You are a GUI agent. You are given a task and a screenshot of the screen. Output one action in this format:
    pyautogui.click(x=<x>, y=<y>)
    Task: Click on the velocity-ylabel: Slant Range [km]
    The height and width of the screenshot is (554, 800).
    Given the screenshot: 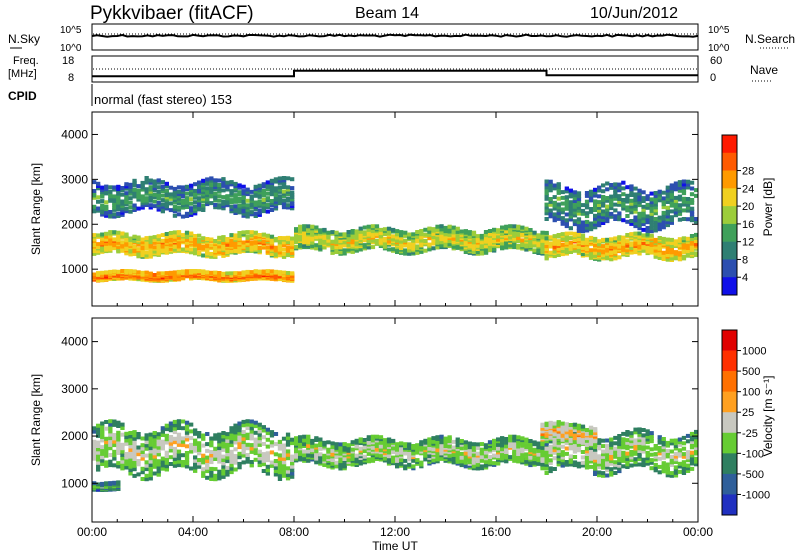 What is the action you would take?
    pyautogui.click(x=36, y=420)
    